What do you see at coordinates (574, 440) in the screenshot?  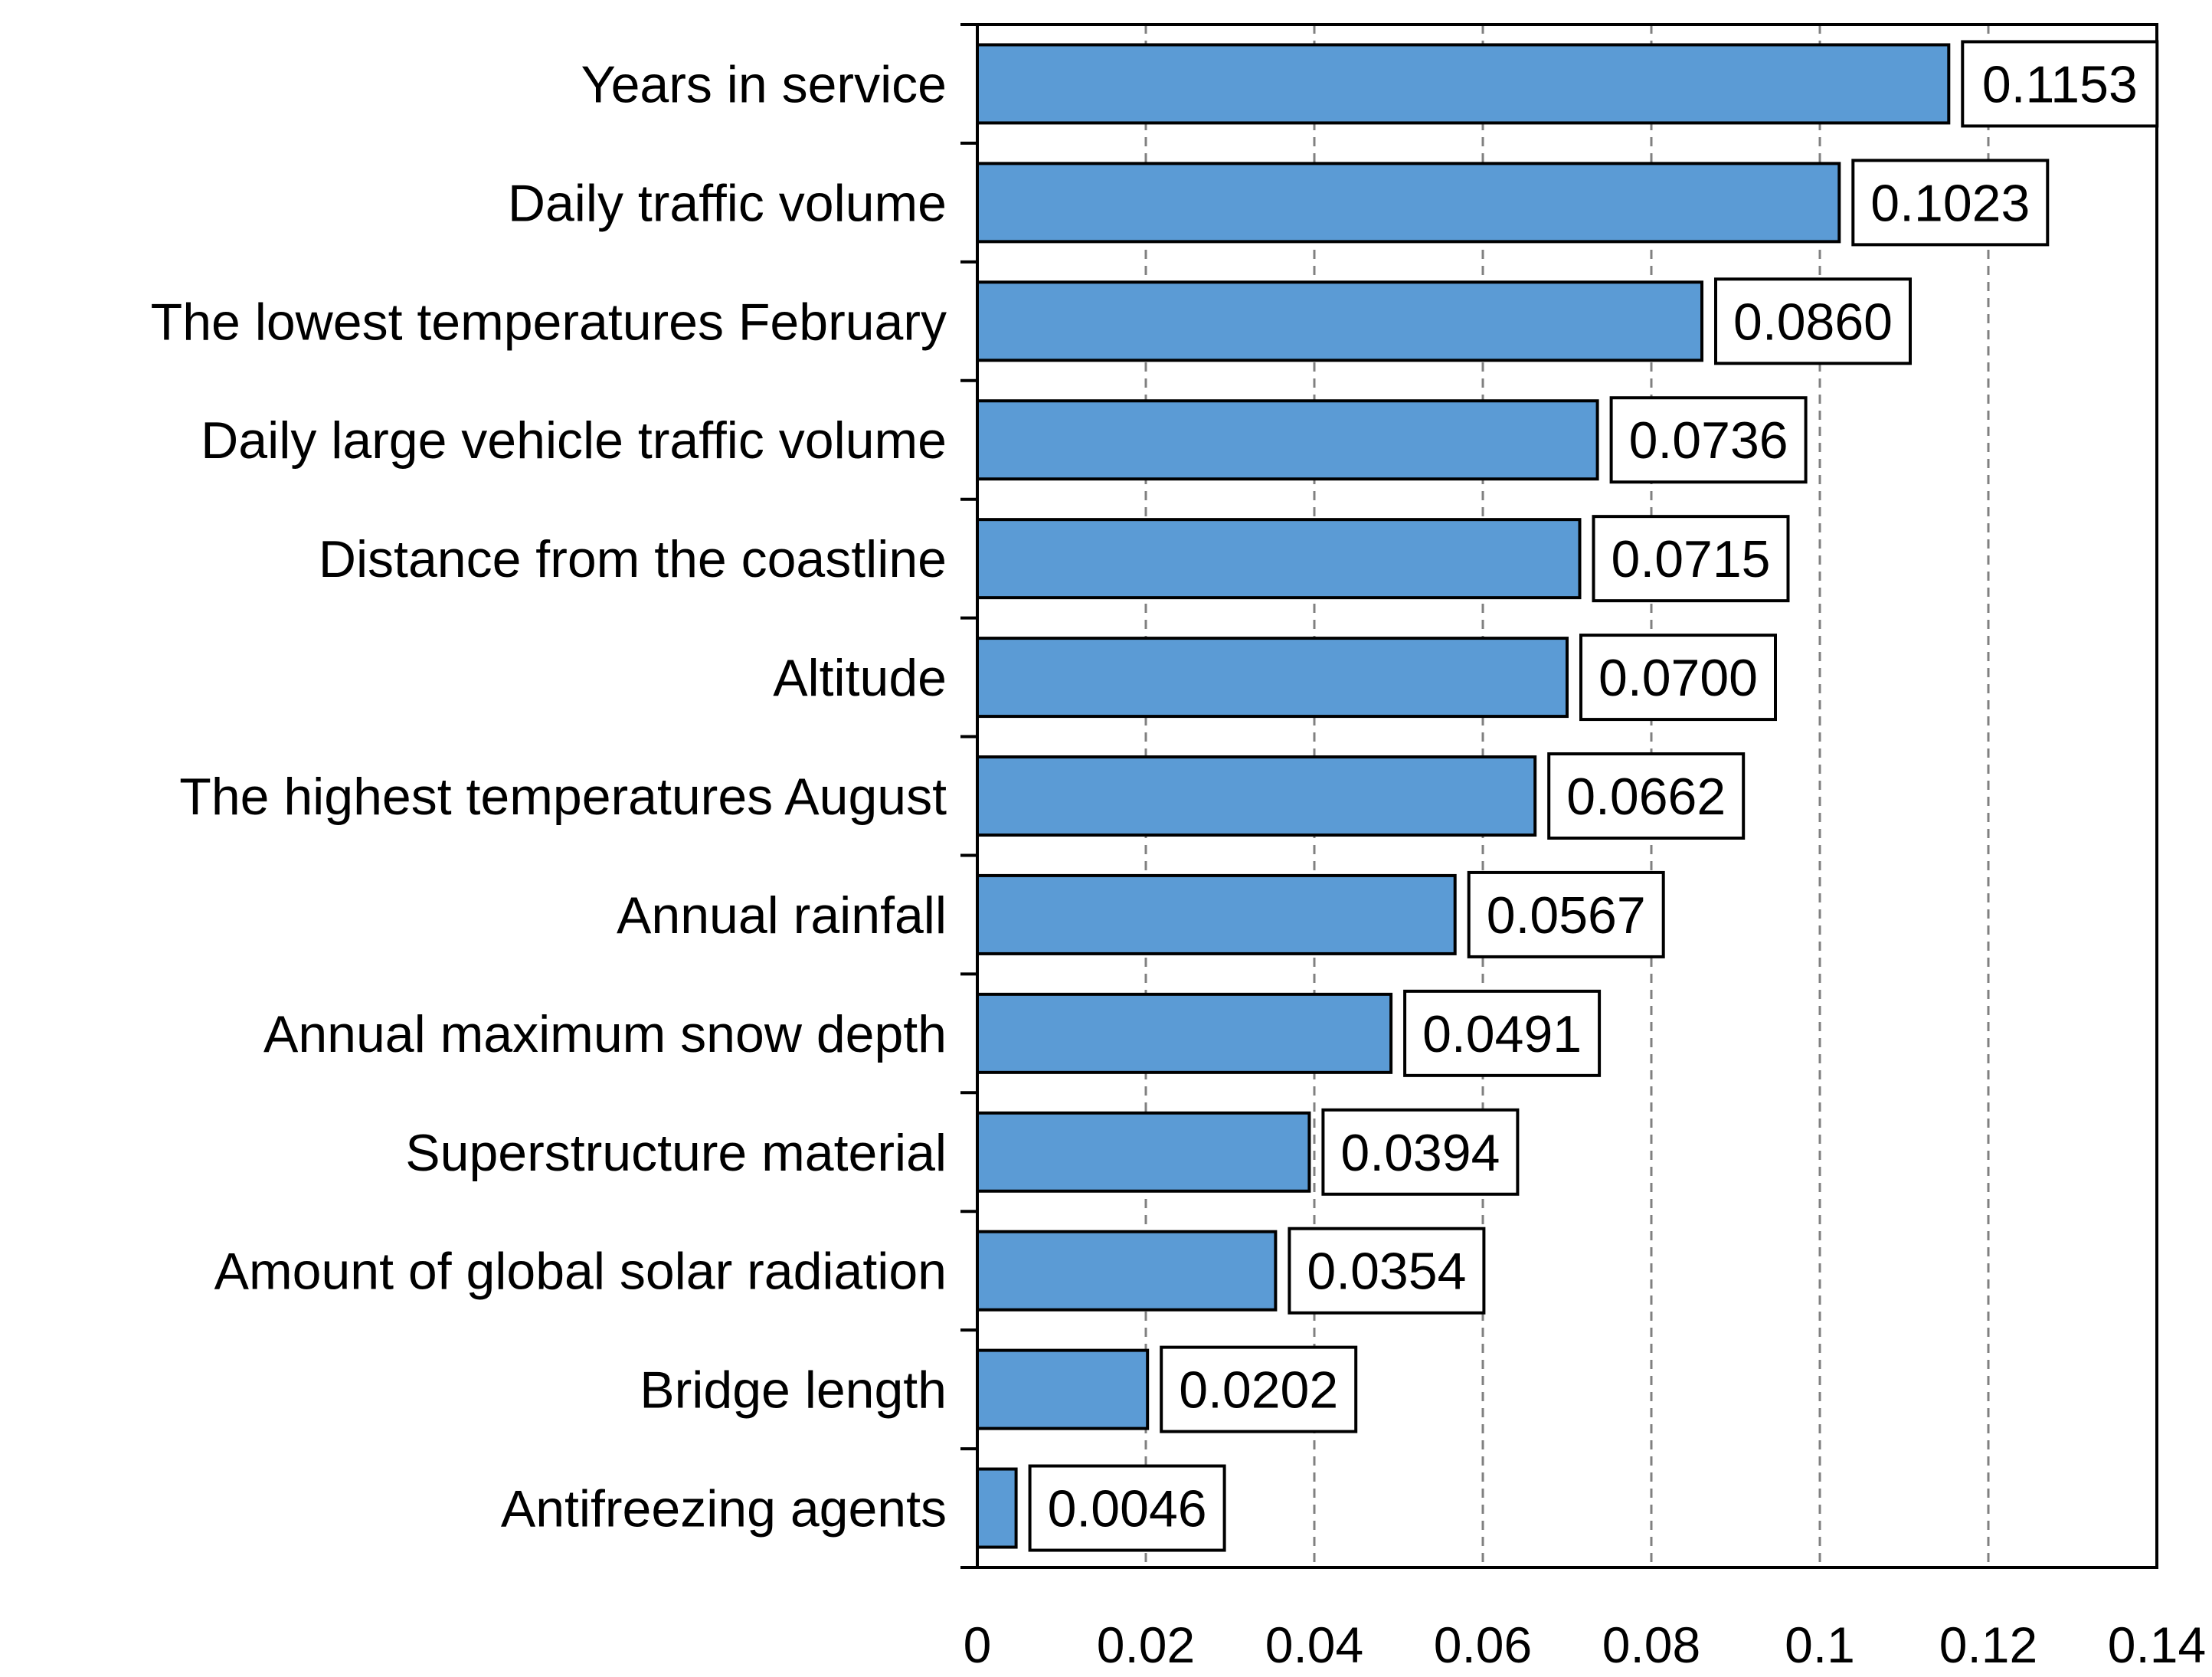 I see `category-label-3: Daily large vehicle traffic volume` at bounding box center [574, 440].